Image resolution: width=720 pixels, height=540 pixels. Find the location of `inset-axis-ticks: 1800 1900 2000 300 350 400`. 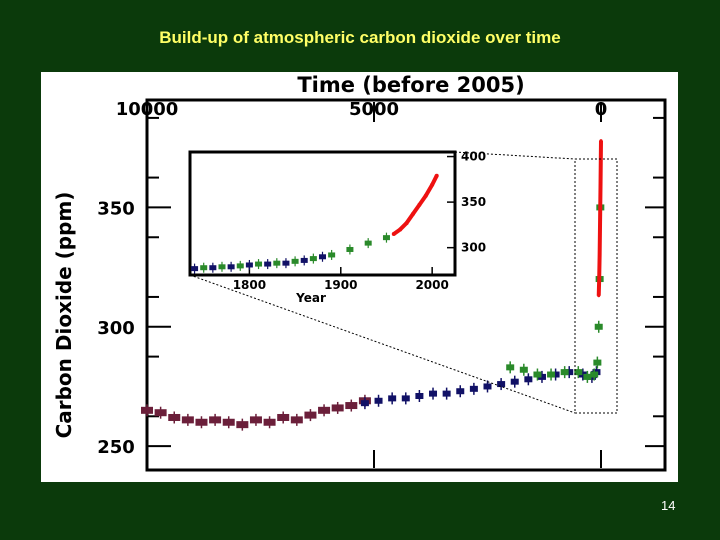

inset-axis-ticks: 1800 1900 2000 300 350 400 is located at coordinates (359, 221).